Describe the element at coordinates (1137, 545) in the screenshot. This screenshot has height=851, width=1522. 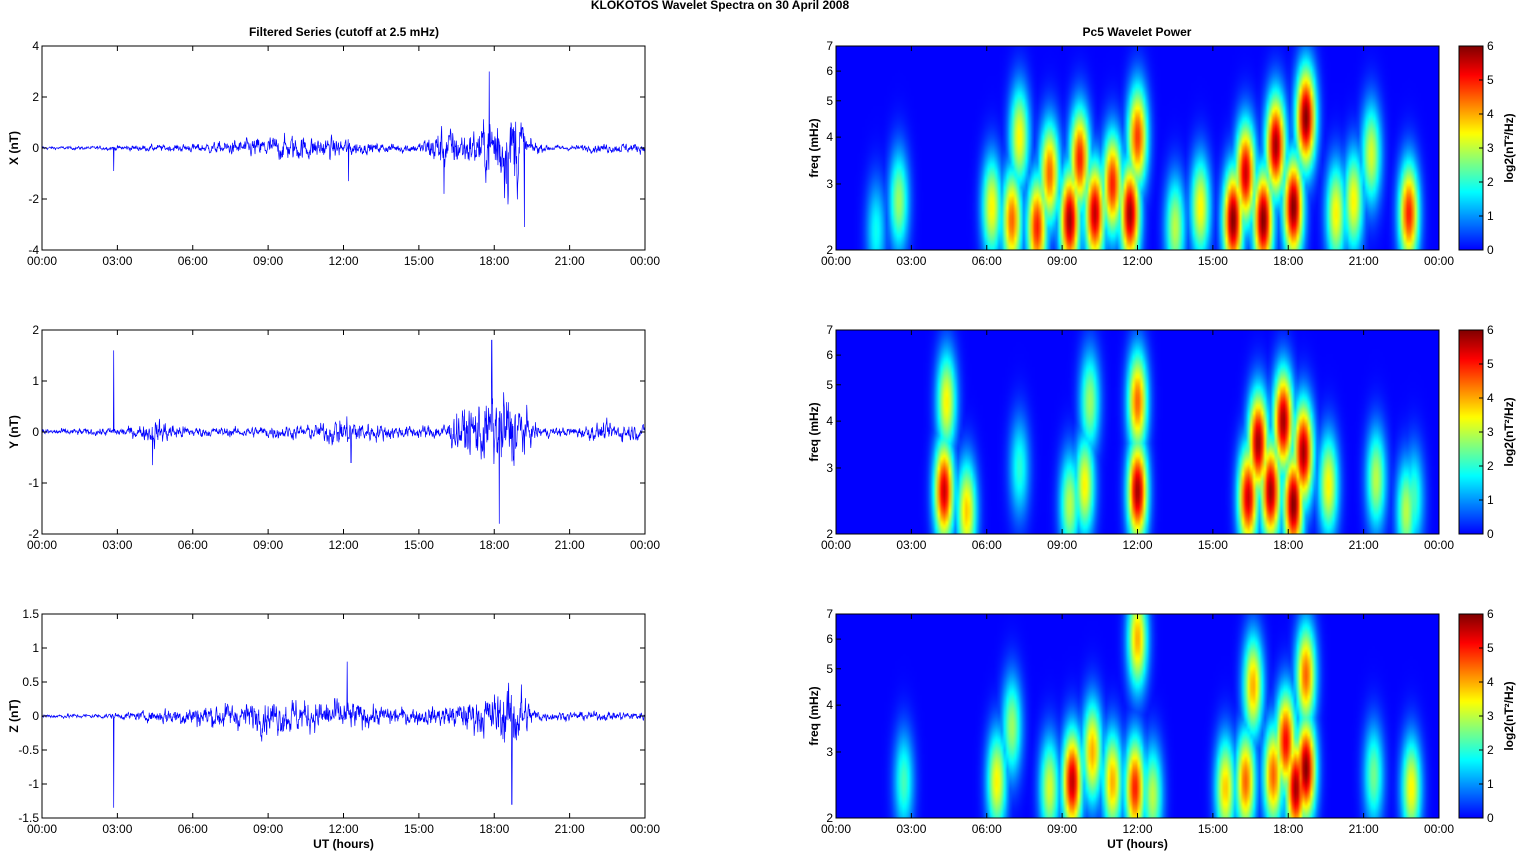
I see `wavelet-y-xtick-label: 12:00` at that location.